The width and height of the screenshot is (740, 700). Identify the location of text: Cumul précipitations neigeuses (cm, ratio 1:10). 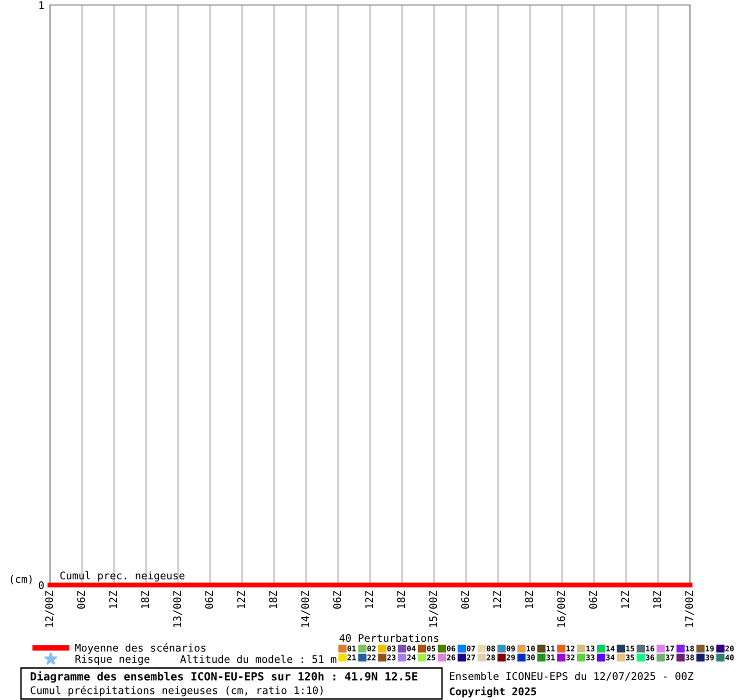
(176, 691).